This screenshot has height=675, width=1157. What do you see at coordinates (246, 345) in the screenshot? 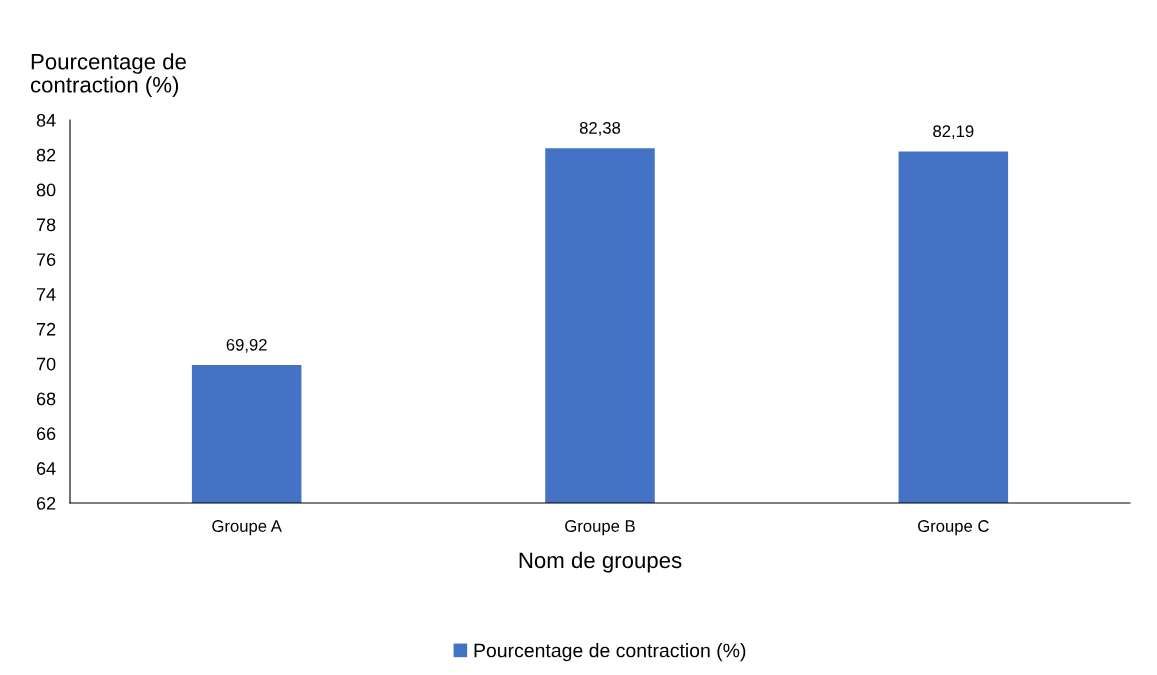
I see `data-label: 69,92` at bounding box center [246, 345].